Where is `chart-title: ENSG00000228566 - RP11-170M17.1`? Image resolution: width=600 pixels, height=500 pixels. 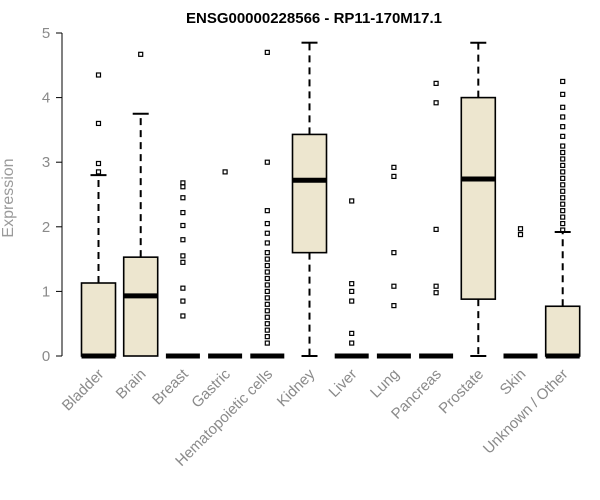
chart-title: ENSG00000228566 - RP11-170M17.1 is located at coordinates (314, 18).